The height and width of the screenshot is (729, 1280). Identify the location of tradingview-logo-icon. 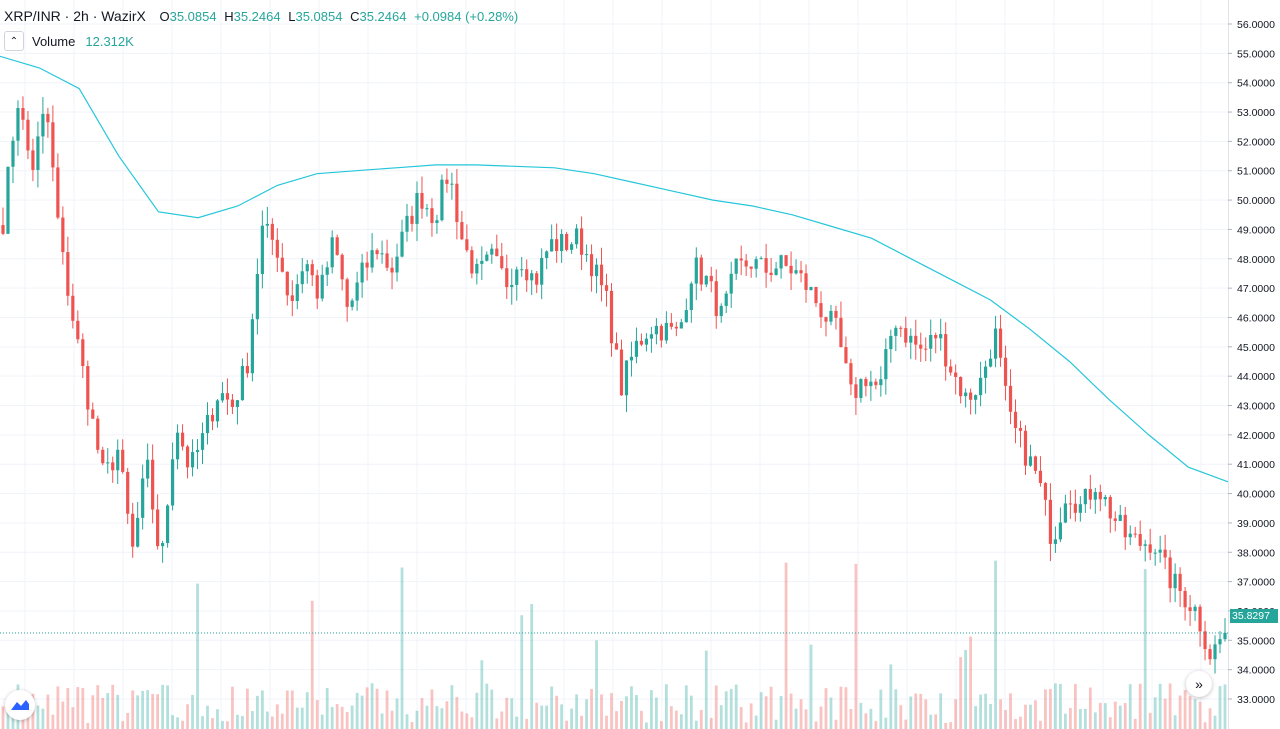
(20, 705).